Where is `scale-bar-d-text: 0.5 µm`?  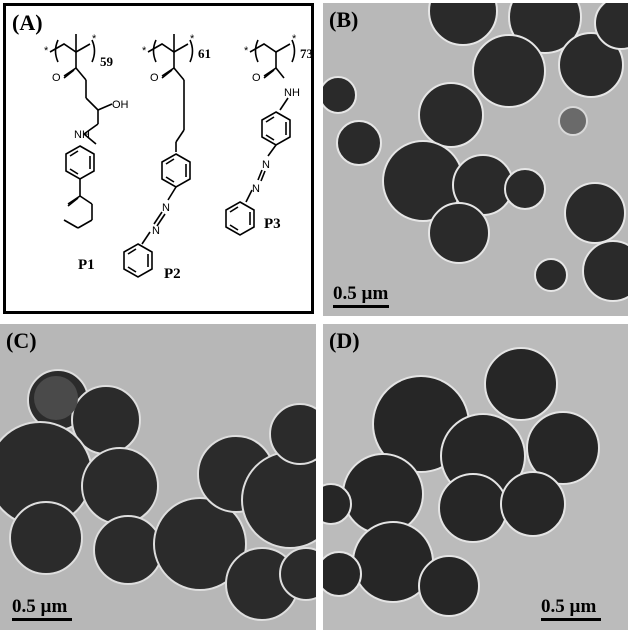
scale-bar-d-text: 0.5 µm is located at coordinates (569, 606).